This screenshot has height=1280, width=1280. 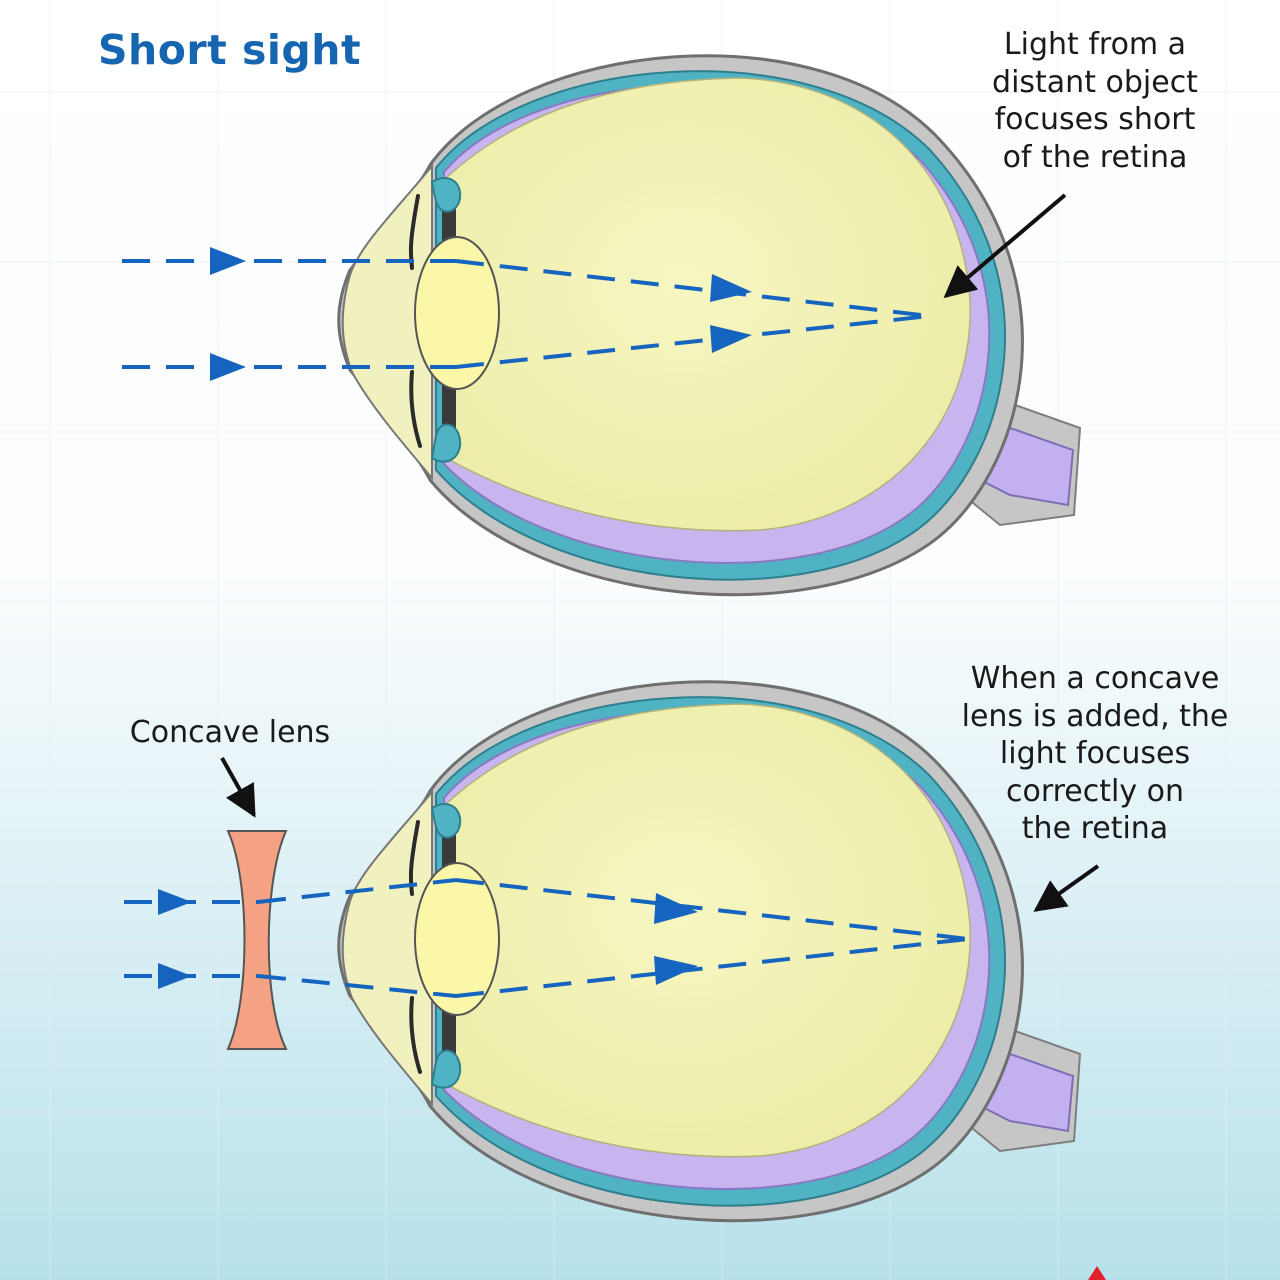 I want to click on annotation-line: correctly on, so click(x=1095, y=791).